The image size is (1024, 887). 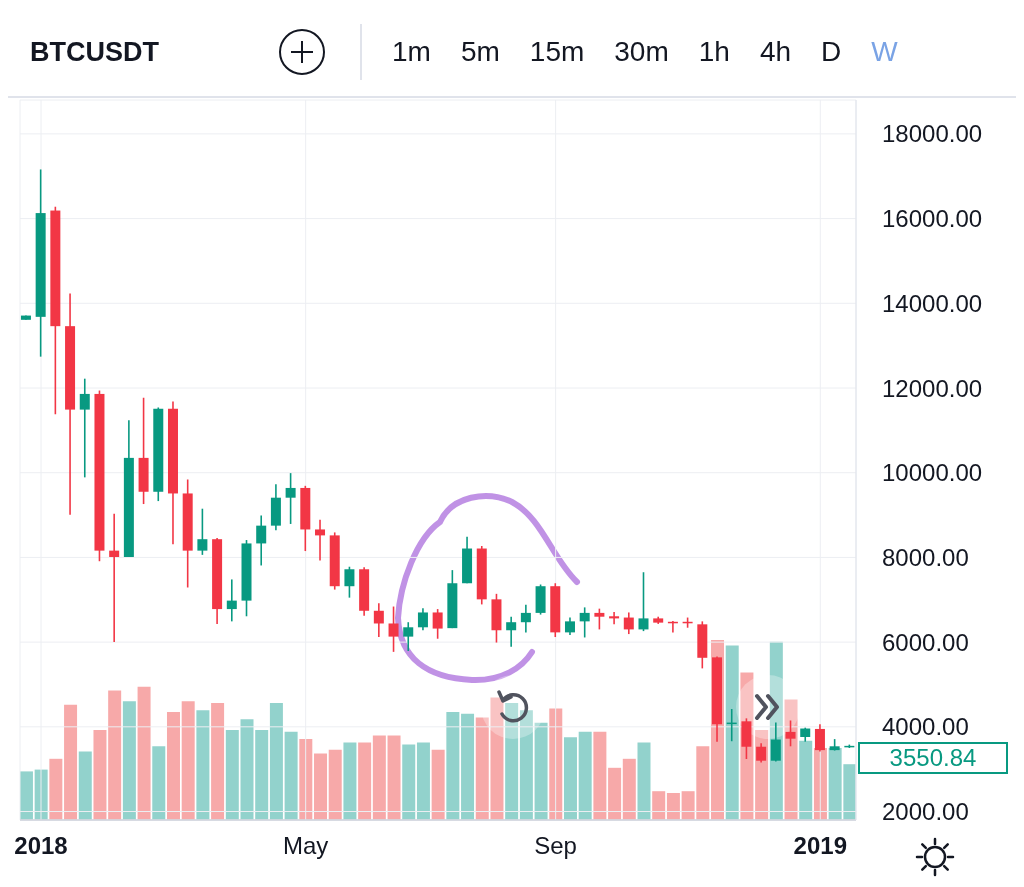 What do you see at coordinates (925, 727) in the screenshot?
I see `y-tick-label: 4000.00` at bounding box center [925, 727].